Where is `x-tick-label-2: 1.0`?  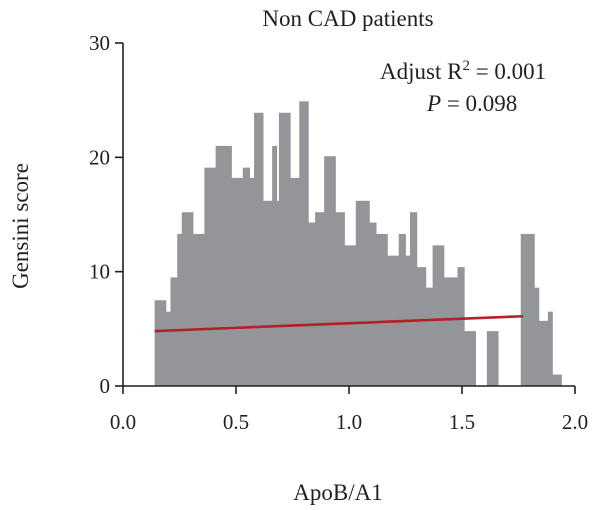
x-tick-label-2: 1.0 is located at coordinates (349, 422).